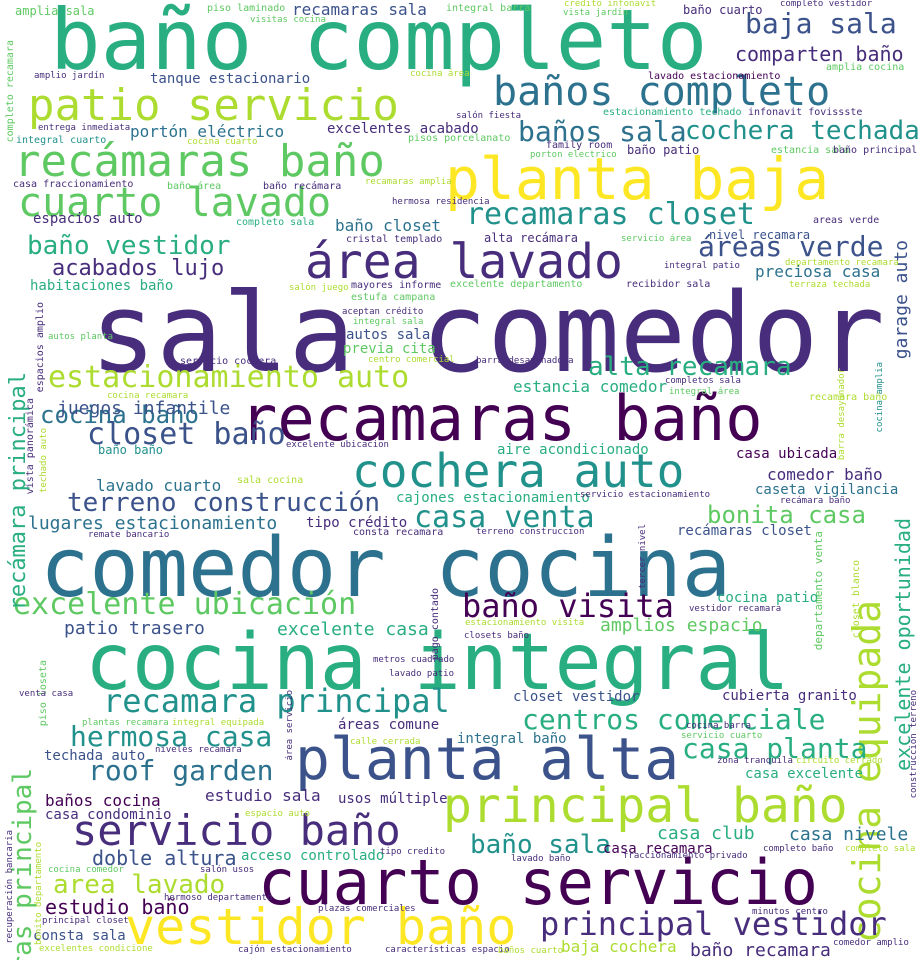 This screenshot has height=960, width=920. Describe the element at coordinates (493, 498) in the screenshot. I see `word: cajones estacionamiento` at that location.